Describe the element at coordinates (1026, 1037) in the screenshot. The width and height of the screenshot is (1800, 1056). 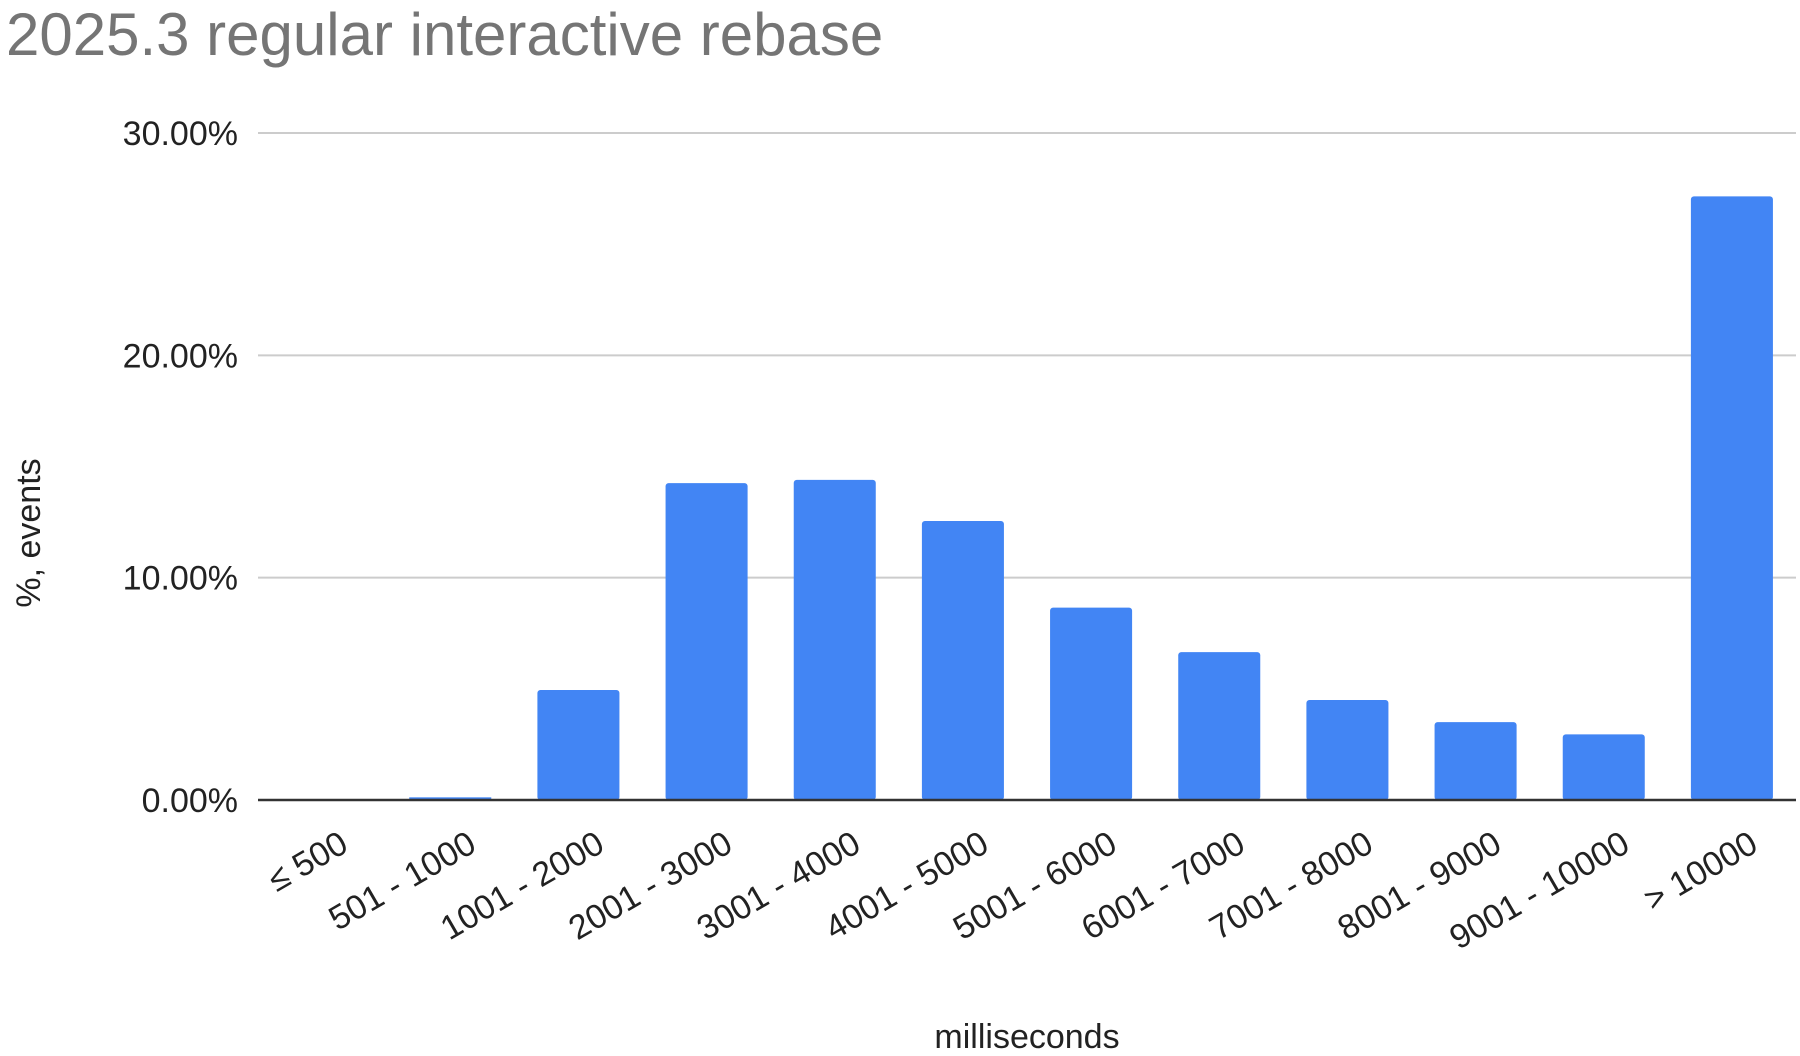
I see `x-axis-label: milliseconds` at that location.